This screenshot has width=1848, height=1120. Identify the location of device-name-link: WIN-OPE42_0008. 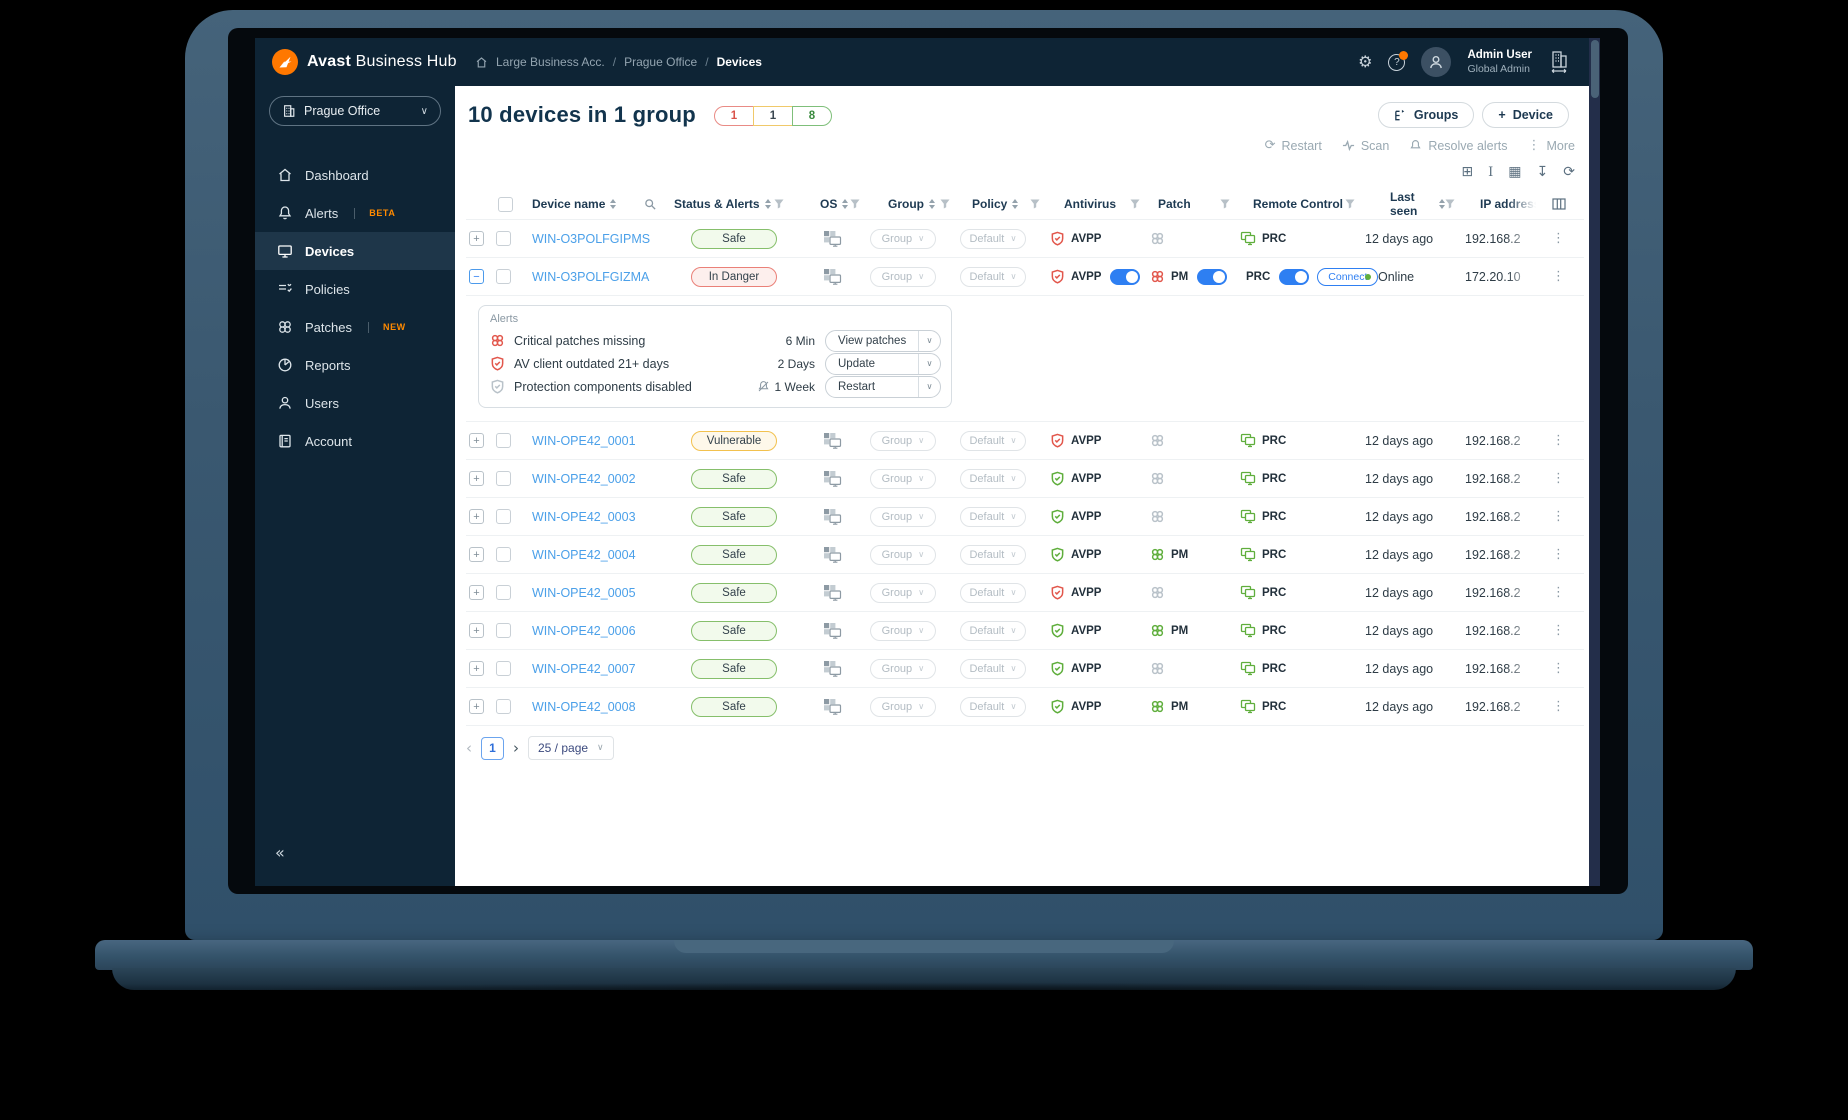
(584, 706).